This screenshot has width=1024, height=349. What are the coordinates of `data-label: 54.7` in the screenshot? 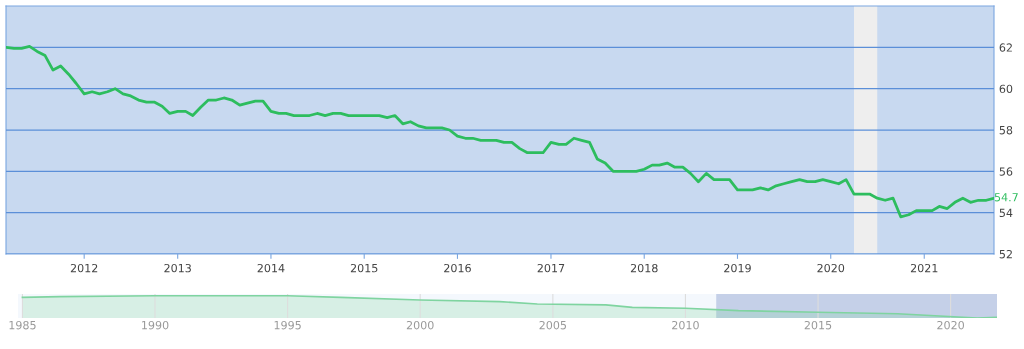 It's located at (1006, 197).